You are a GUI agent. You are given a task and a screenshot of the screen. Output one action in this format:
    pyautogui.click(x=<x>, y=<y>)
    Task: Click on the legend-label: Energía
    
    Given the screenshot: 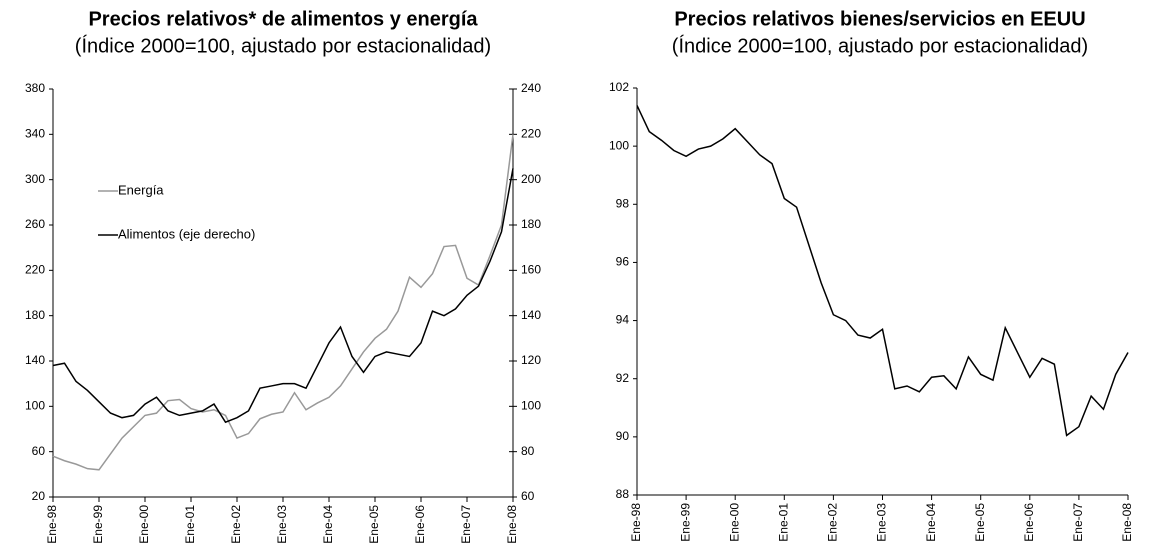 What is the action you would take?
    pyautogui.click(x=141, y=189)
    